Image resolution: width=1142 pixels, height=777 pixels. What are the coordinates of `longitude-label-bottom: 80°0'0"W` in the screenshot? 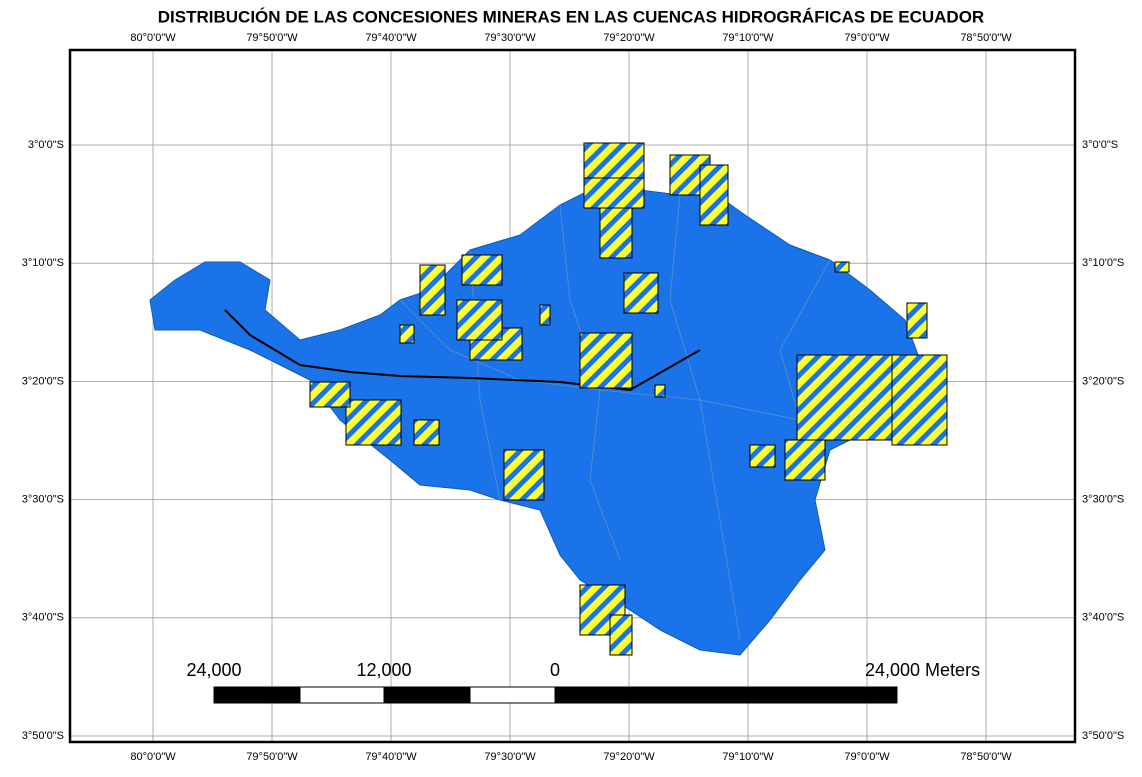 It's located at (153, 757).